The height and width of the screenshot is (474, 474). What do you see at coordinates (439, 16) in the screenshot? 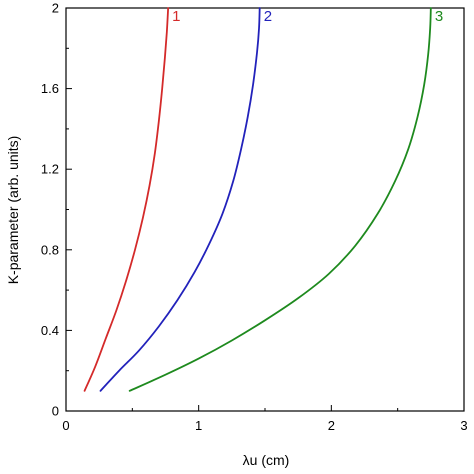
I see `series-label-3: 3` at bounding box center [439, 16].